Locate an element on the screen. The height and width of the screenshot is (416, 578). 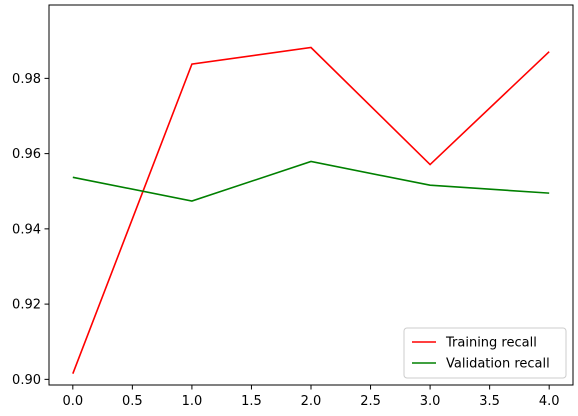
legend-label-1: Validation recall is located at coordinates (498, 364).